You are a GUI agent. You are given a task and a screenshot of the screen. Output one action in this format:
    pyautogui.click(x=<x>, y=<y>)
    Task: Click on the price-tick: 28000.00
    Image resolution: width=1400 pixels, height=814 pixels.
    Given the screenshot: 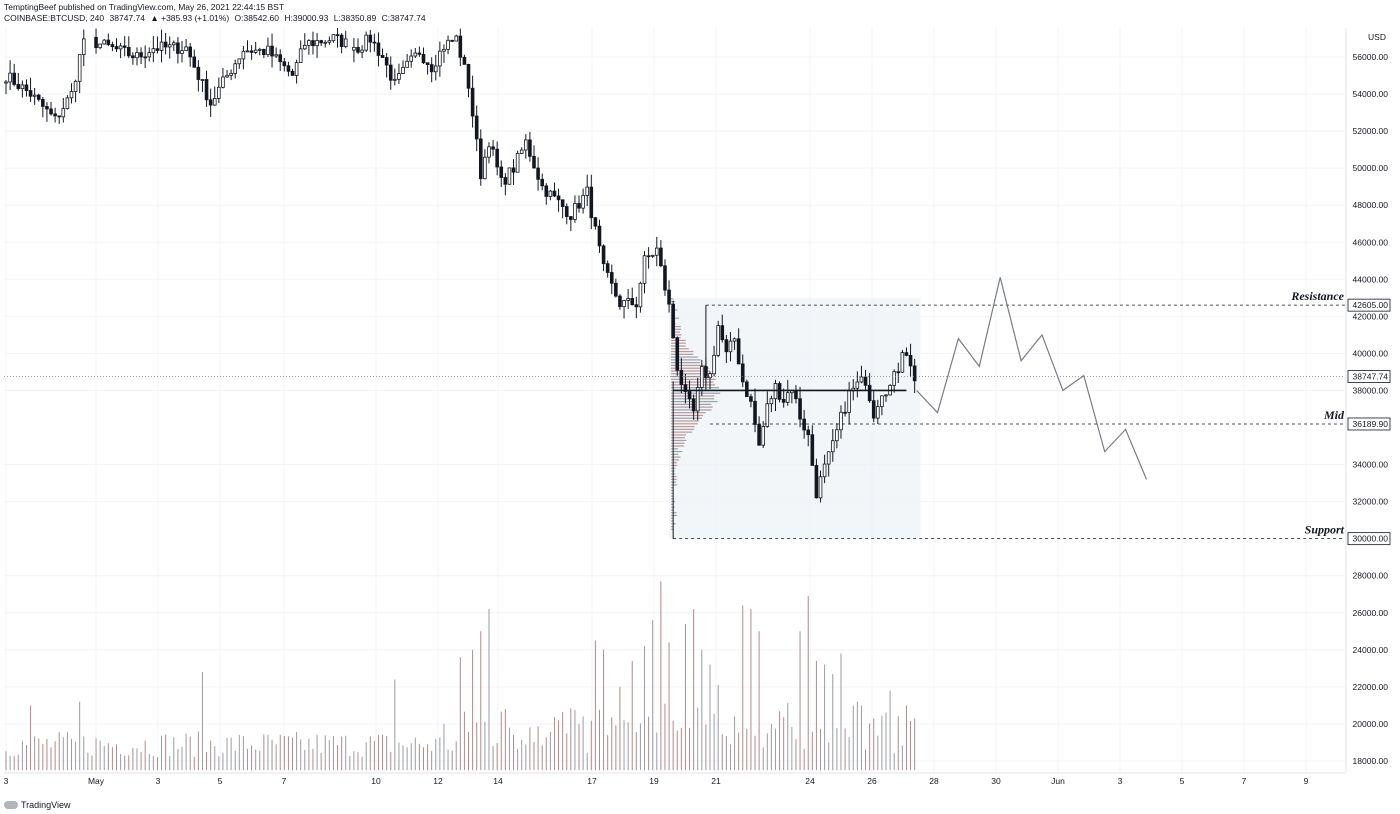 What is the action you would take?
    pyautogui.click(x=1371, y=576)
    